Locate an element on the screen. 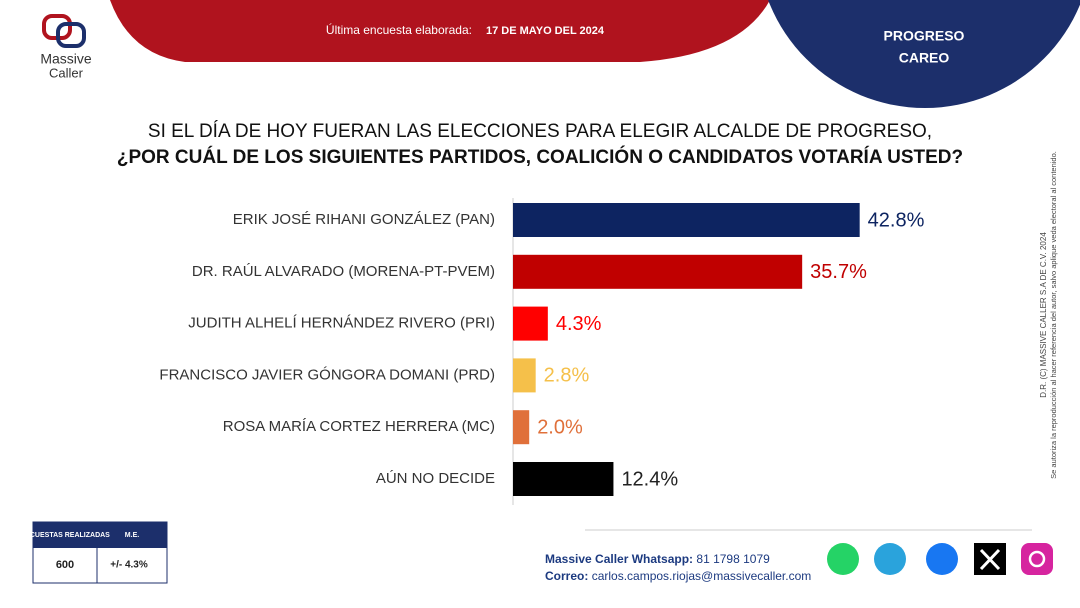 The width and height of the screenshot is (1080, 608). logo-bubble is located at coordinates (71, 35).